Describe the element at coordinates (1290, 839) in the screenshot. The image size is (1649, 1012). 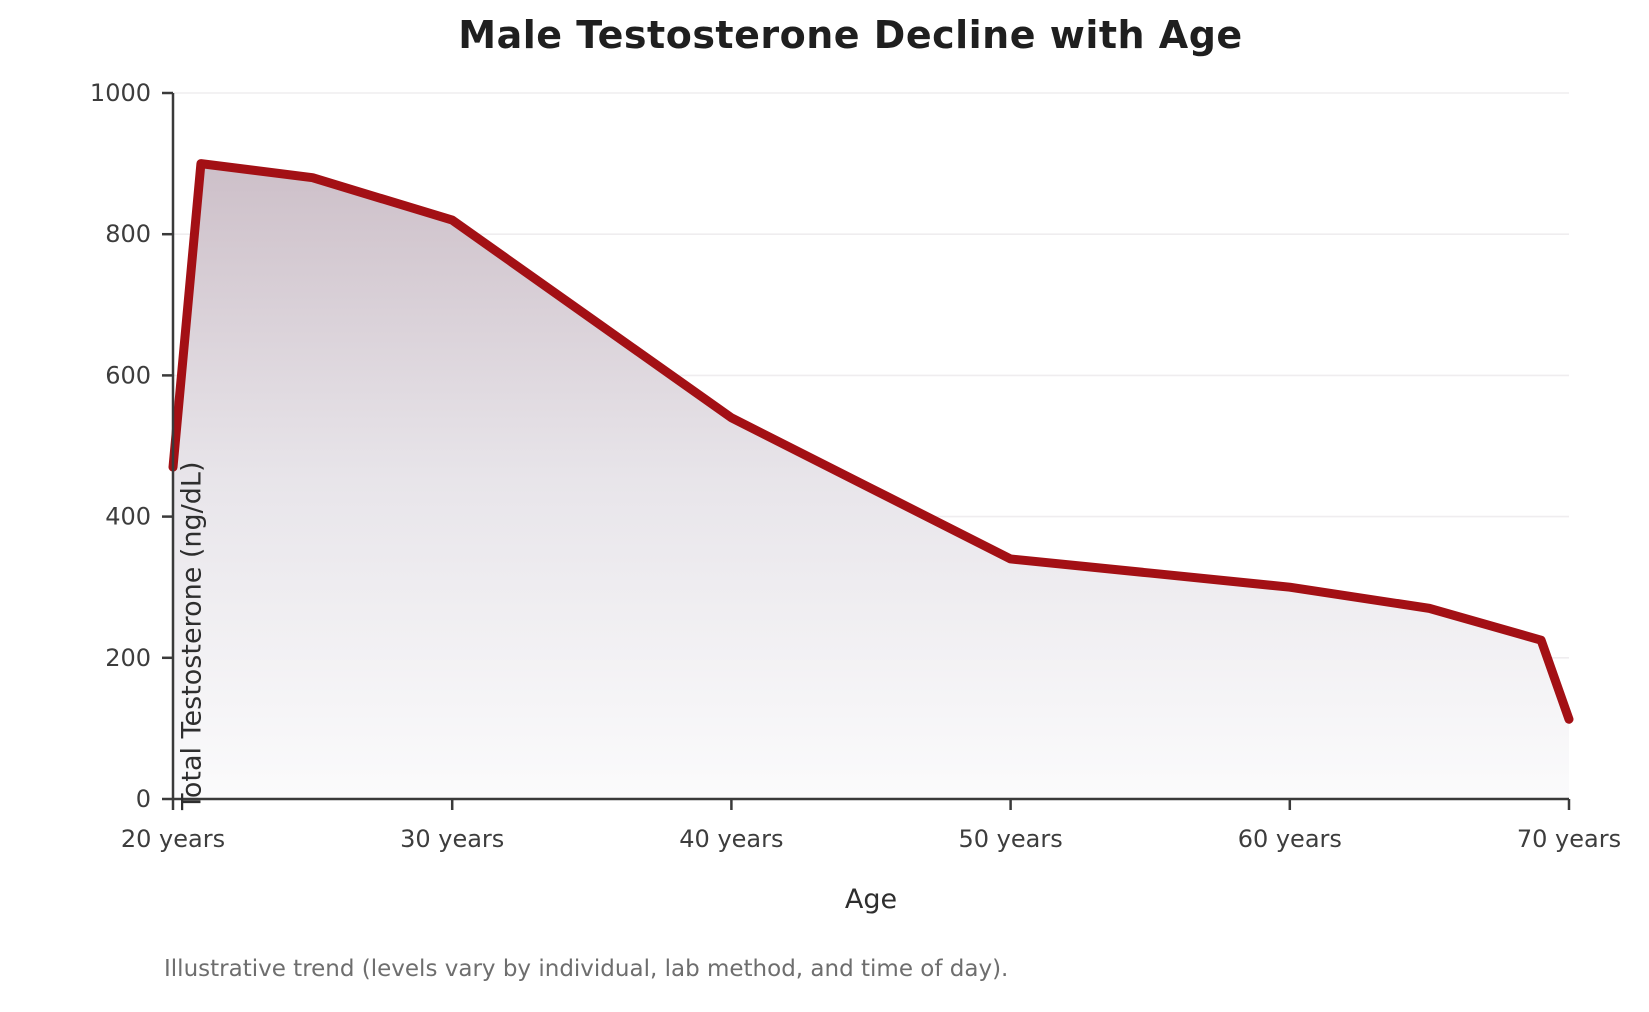
I see `x-tick-label: 60 years` at that location.